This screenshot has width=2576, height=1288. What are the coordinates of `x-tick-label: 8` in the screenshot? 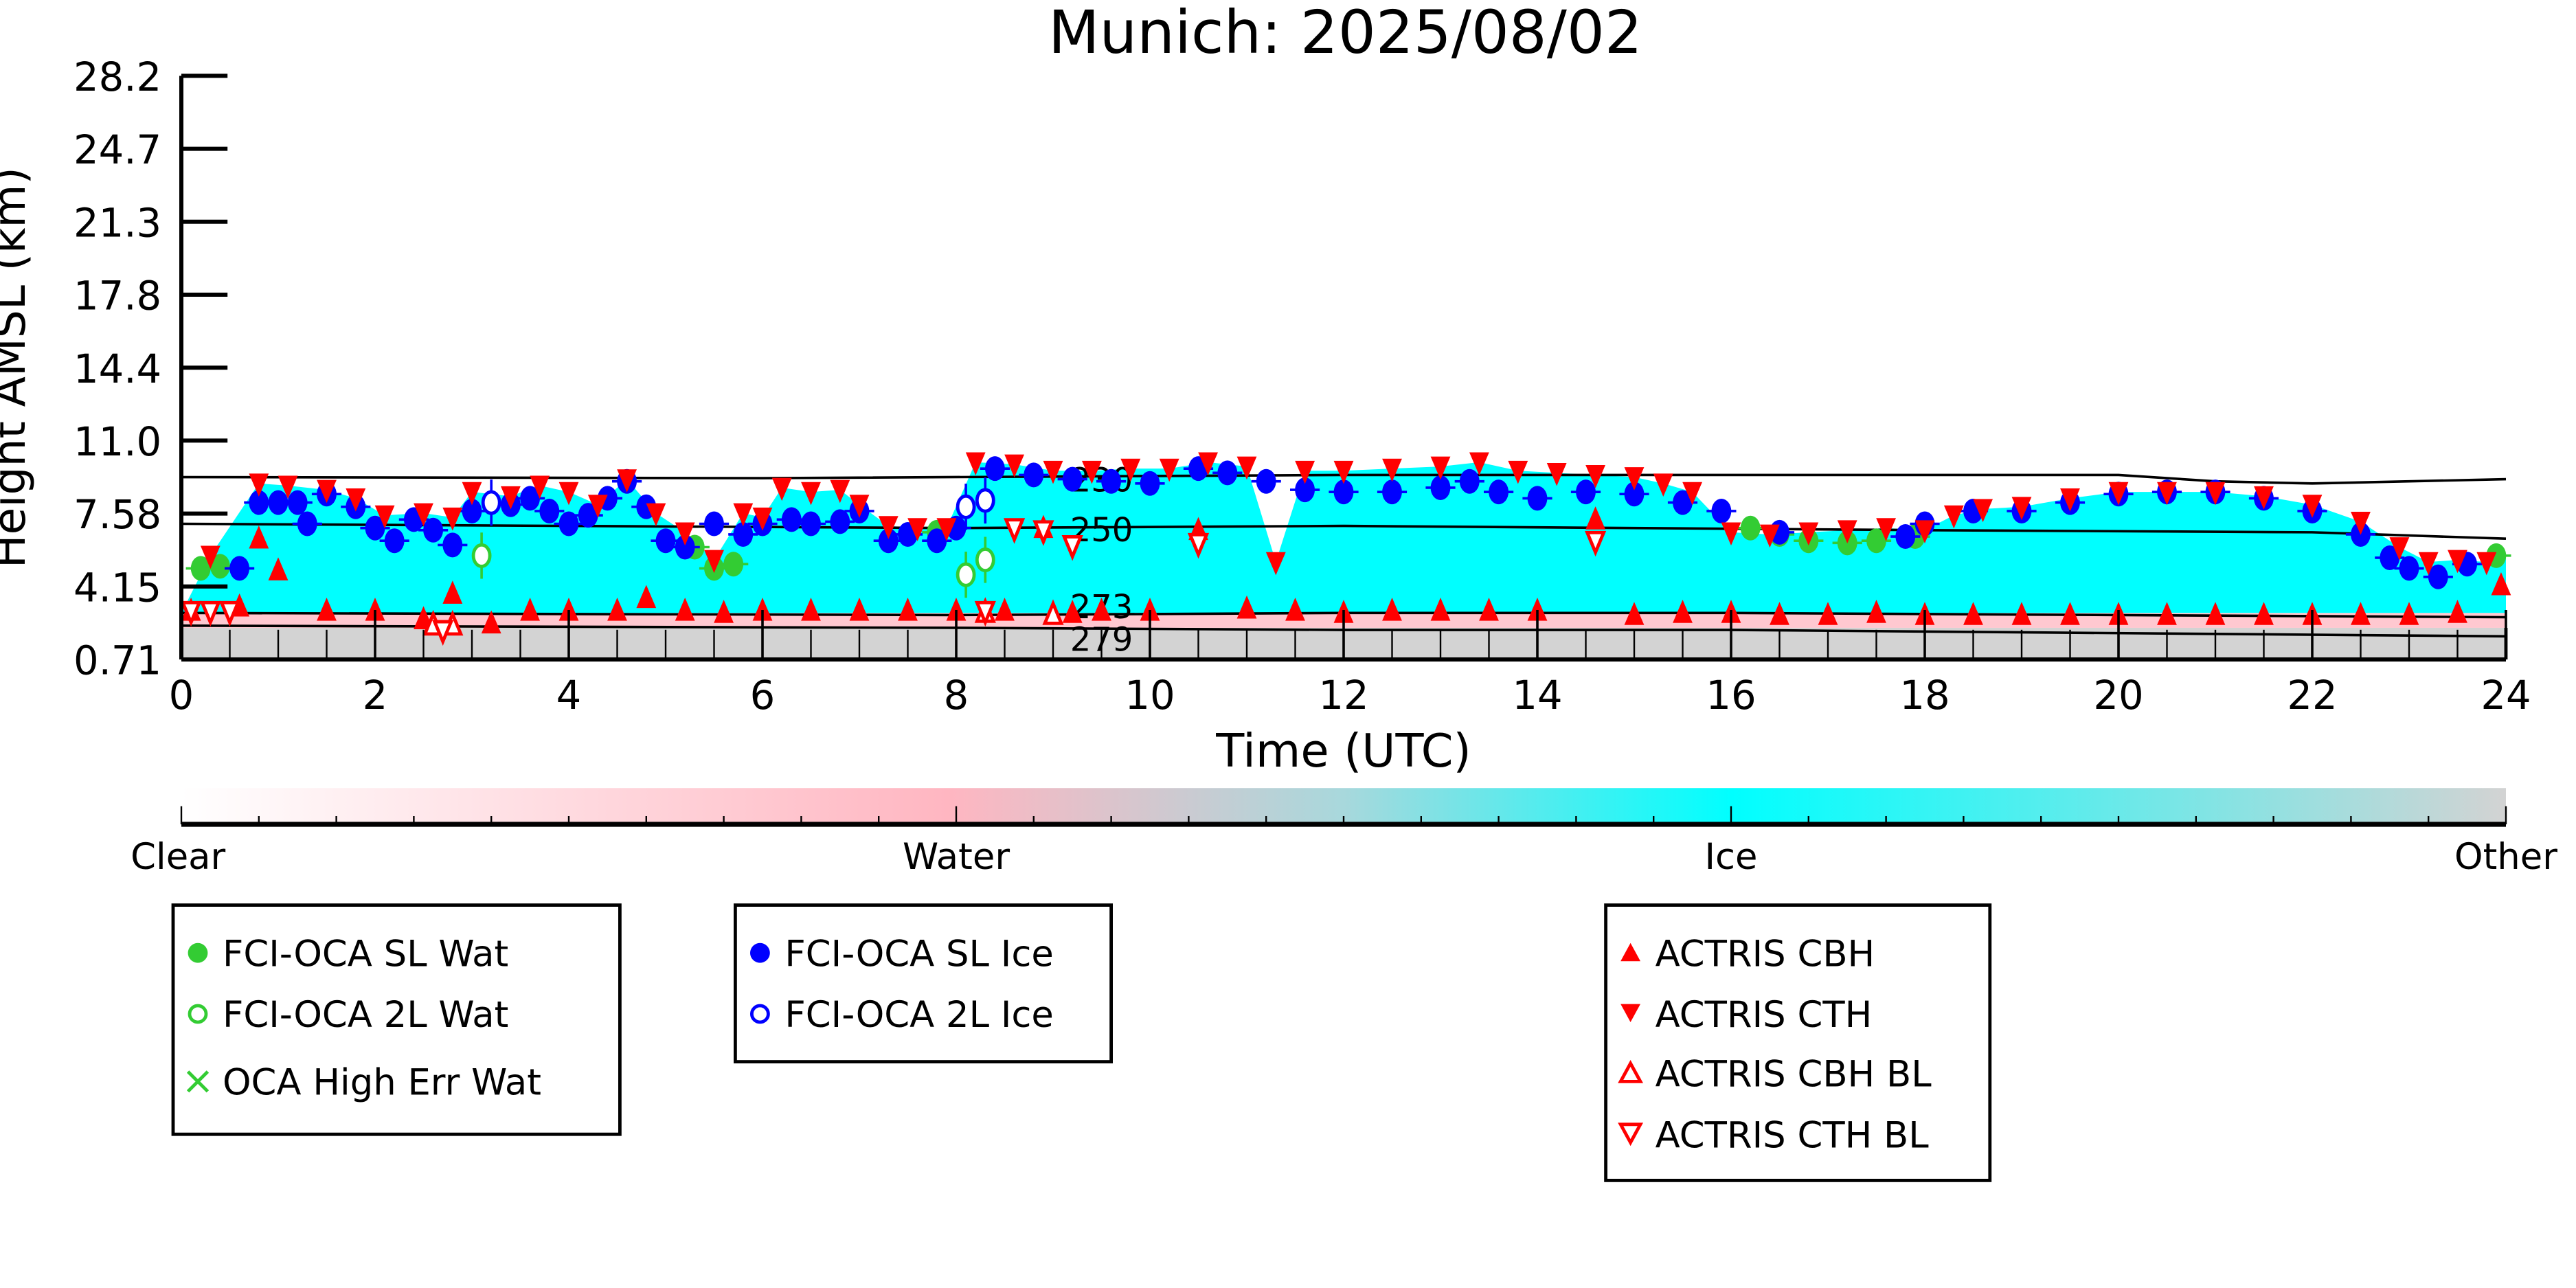 It's located at (956, 696).